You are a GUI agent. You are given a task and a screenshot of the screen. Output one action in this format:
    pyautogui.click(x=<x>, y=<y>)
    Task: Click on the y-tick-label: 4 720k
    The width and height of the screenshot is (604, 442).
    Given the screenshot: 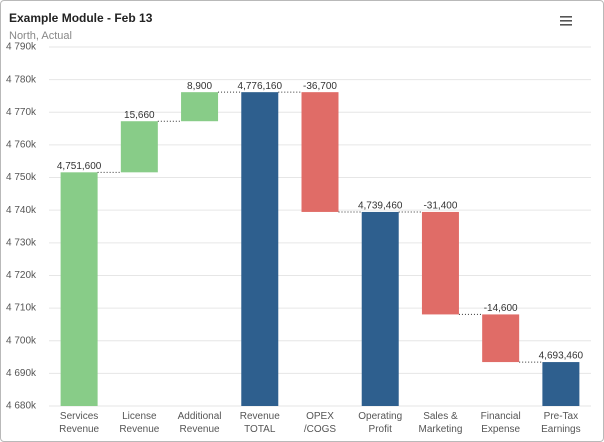 What is the action you would take?
    pyautogui.click(x=21, y=275)
    